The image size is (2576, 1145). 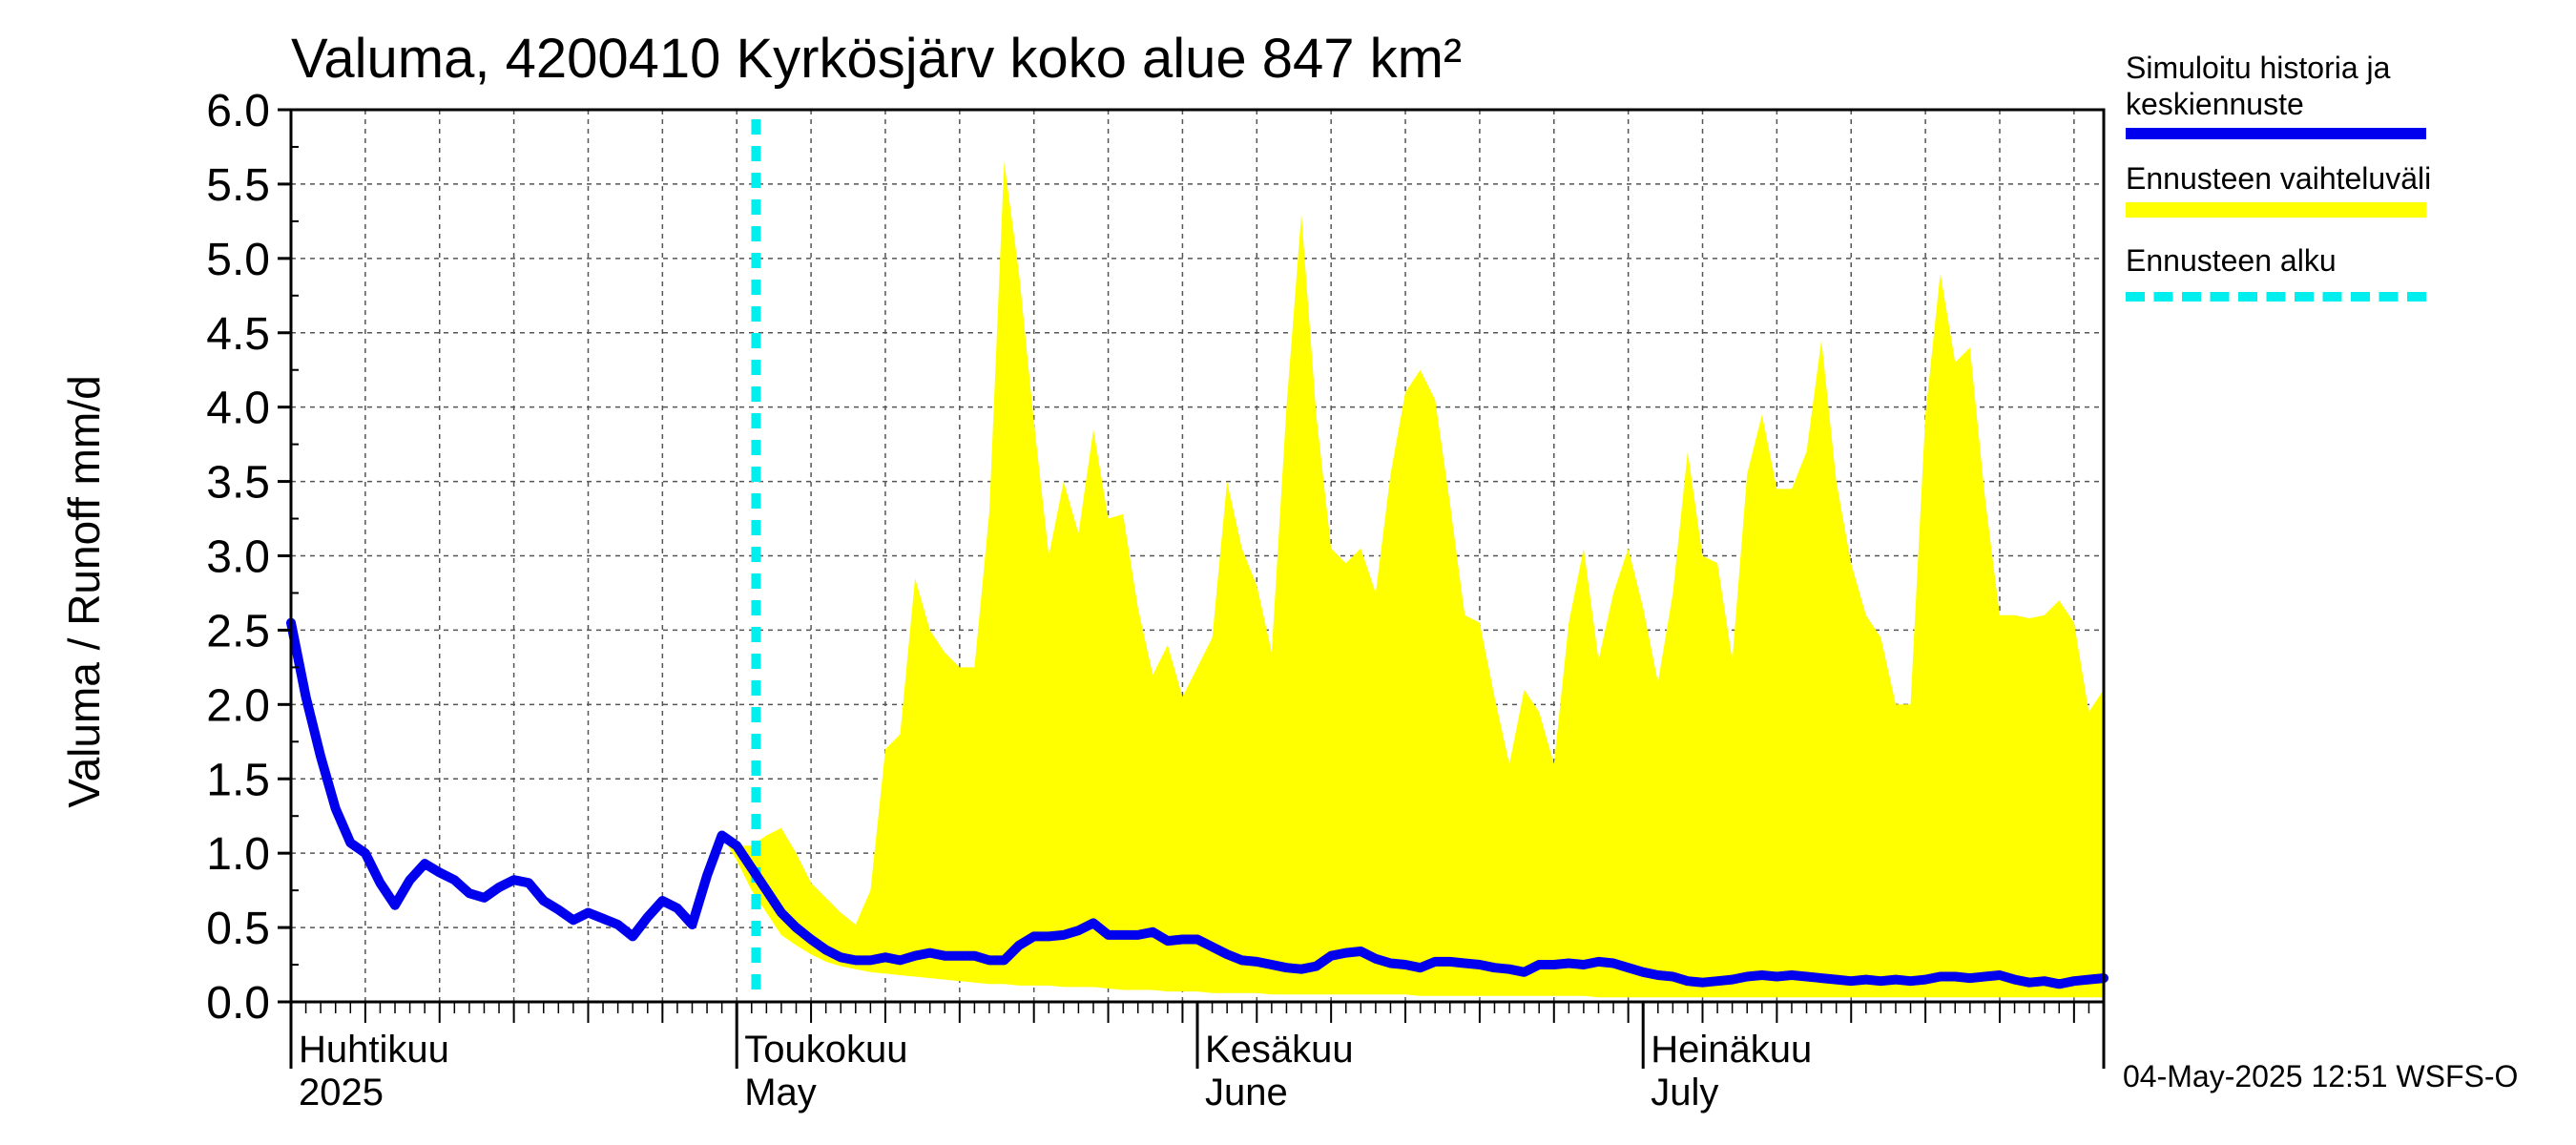 I want to click on legend-label-simulated-2: keskiennuste, so click(x=2215, y=104).